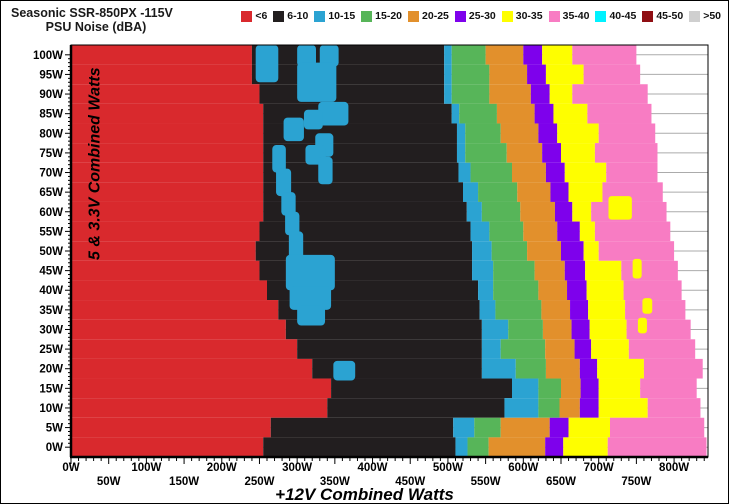 The width and height of the screenshot is (729, 504). I want to click on legend-label: >50, so click(712, 16).